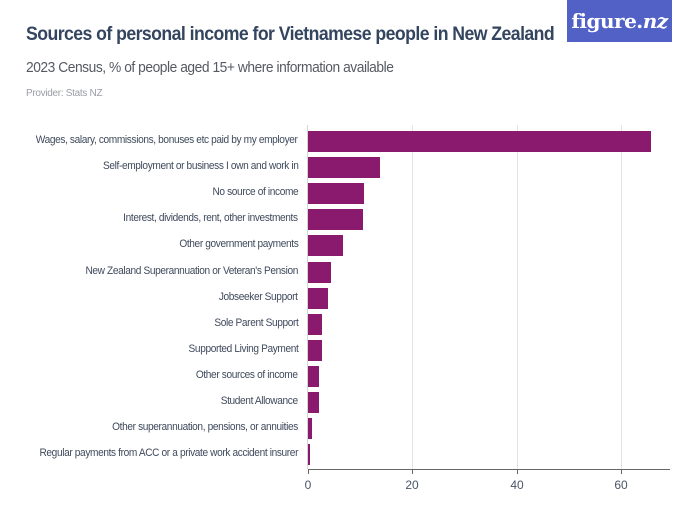  Describe the element at coordinates (412, 485) in the screenshot. I see `x-tick-label: 20` at that location.